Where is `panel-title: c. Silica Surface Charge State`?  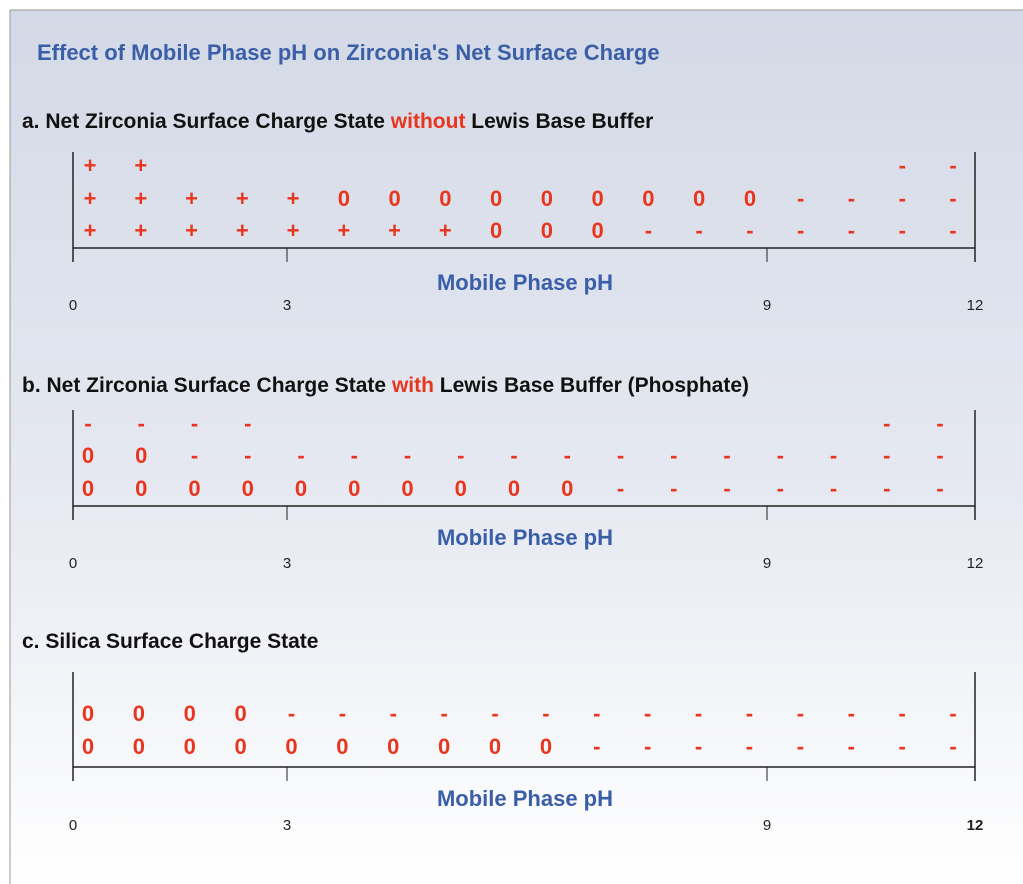 panel-title: c. Silica Surface Charge State is located at coordinates (170, 641).